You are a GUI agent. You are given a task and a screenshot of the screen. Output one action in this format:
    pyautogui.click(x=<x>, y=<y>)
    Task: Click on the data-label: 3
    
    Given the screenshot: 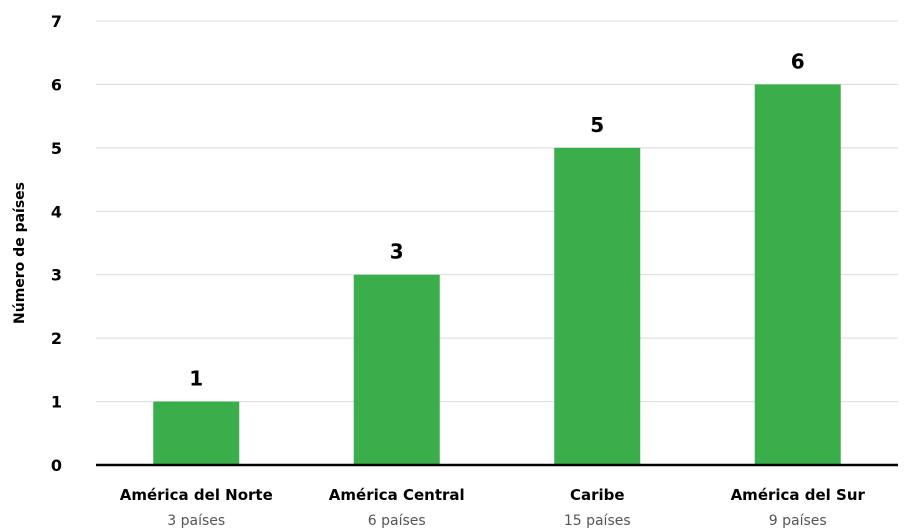 What is the action you would take?
    pyautogui.click(x=397, y=252)
    